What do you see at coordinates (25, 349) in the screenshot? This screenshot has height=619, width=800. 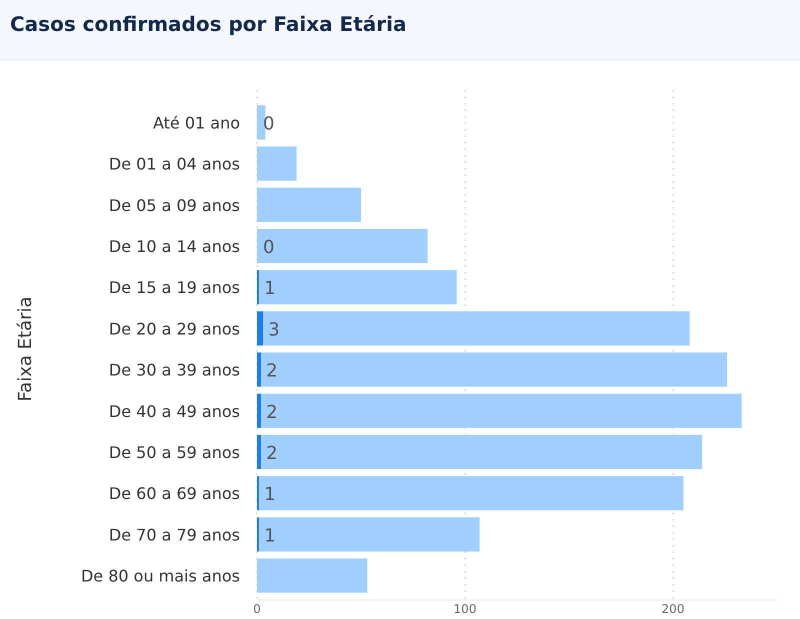 I see `y-axis-title: Faixa Etária` at bounding box center [25, 349].